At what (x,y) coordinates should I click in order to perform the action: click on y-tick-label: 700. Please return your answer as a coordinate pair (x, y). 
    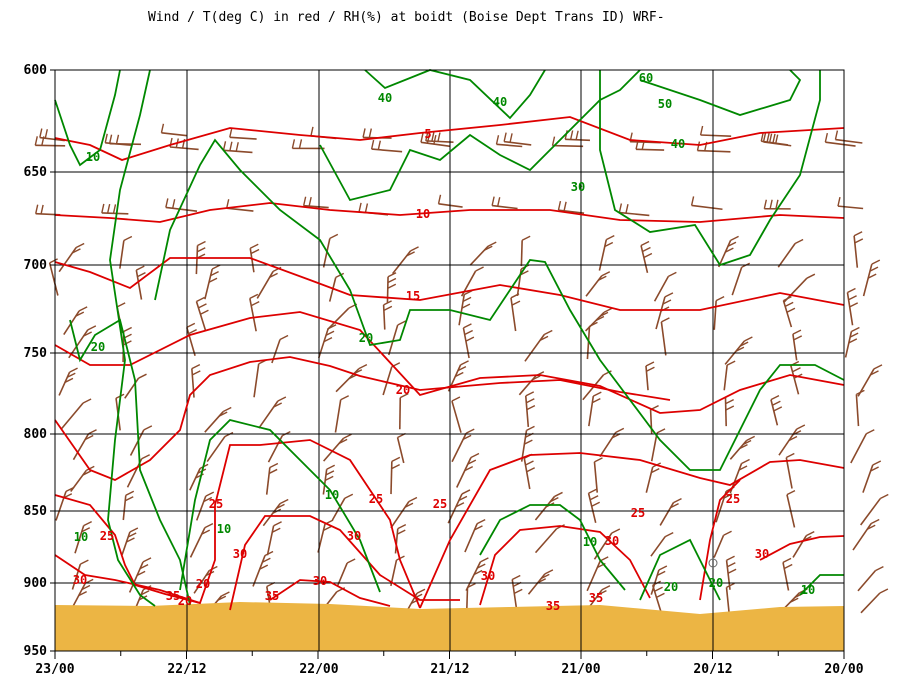
    Looking at the image, I should click on (36, 265).